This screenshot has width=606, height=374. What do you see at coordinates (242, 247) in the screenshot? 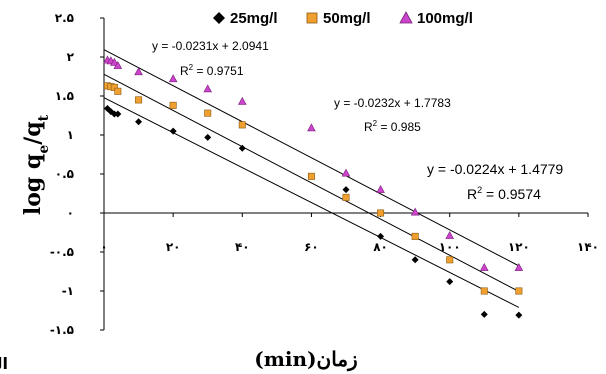
I see `x-tick-label: ۴۰` at bounding box center [242, 247].